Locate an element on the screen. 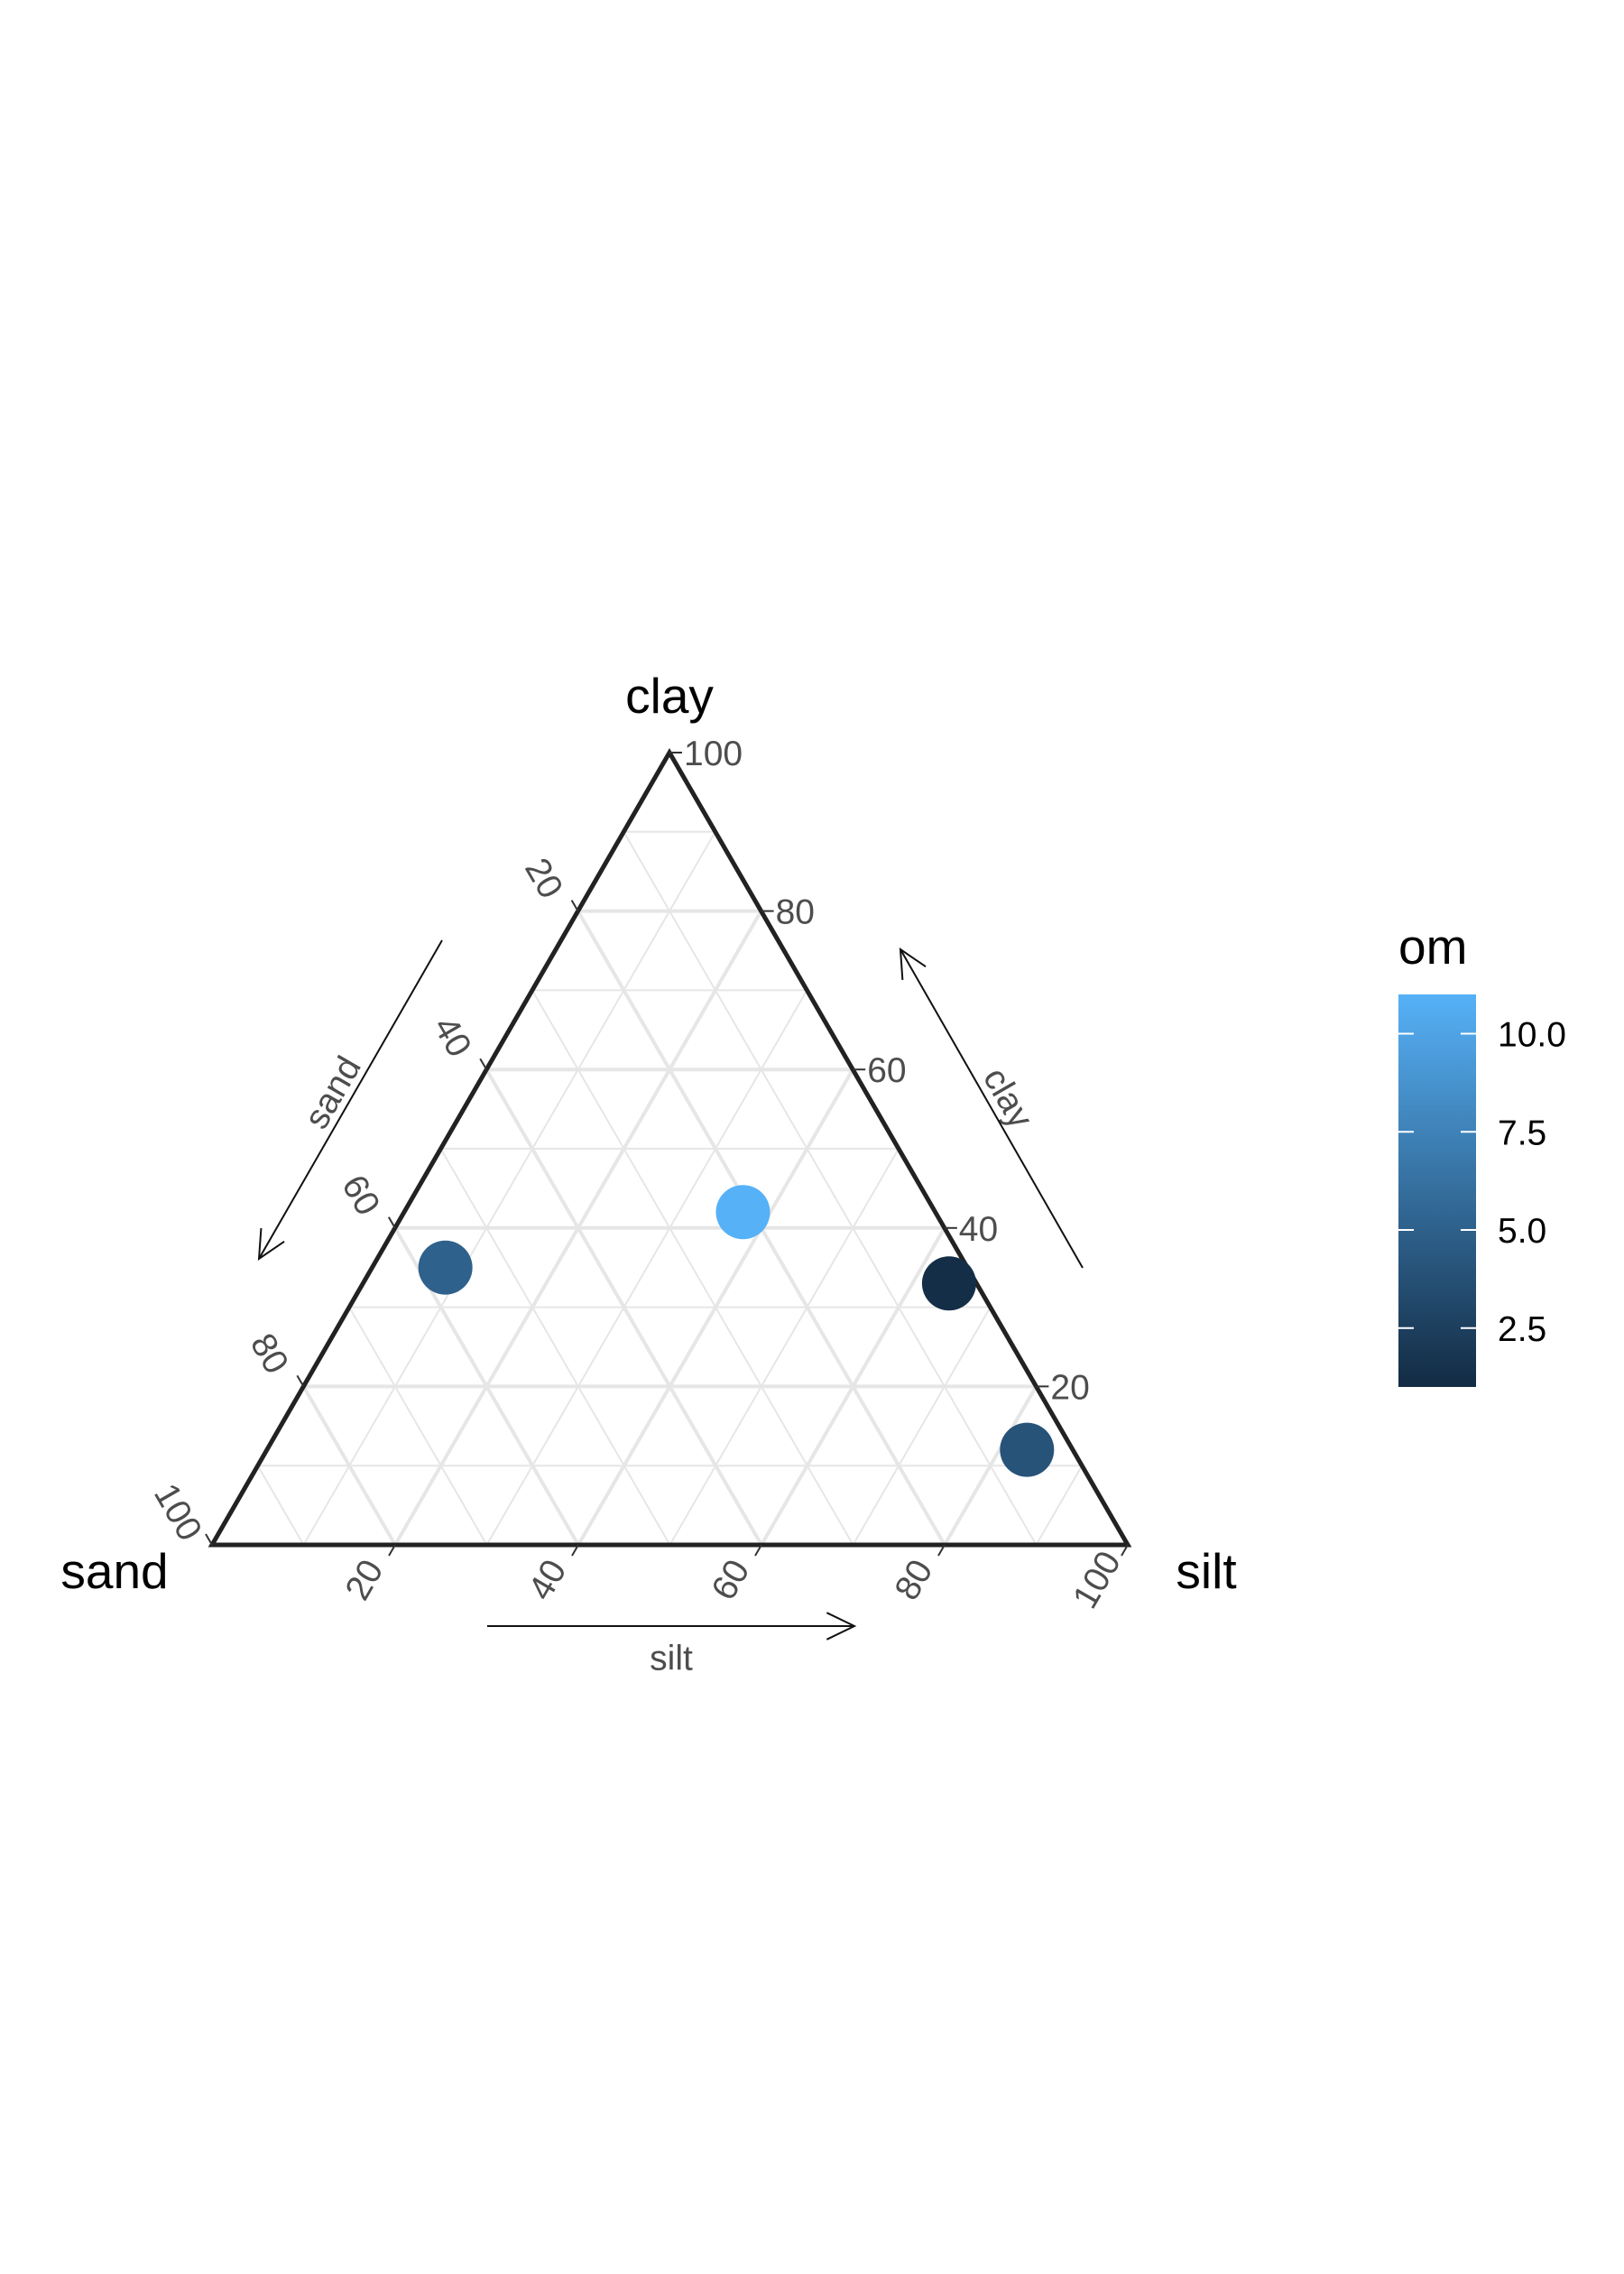 This screenshot has width=1624, height=2274. tick-label-silt: 100 is located at coordinates (1098, 1580).